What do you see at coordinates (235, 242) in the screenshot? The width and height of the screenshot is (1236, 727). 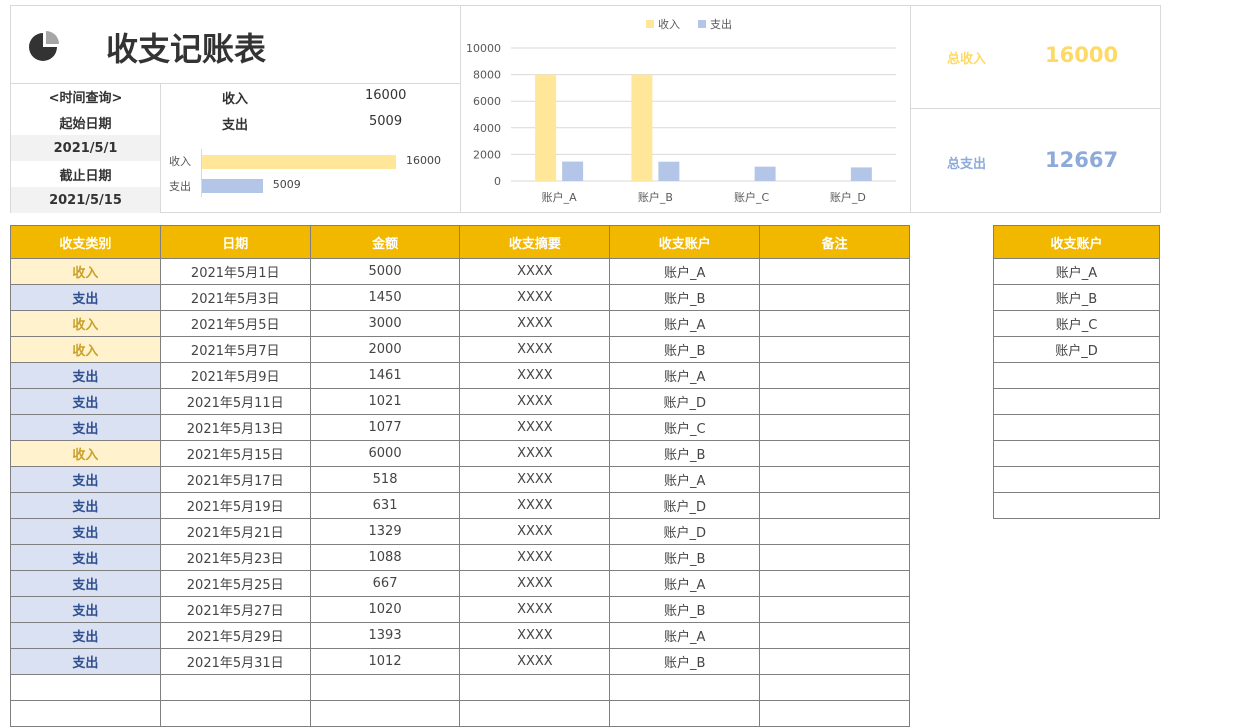 I see `column-header: 日期` at bounding box center [235, 242].